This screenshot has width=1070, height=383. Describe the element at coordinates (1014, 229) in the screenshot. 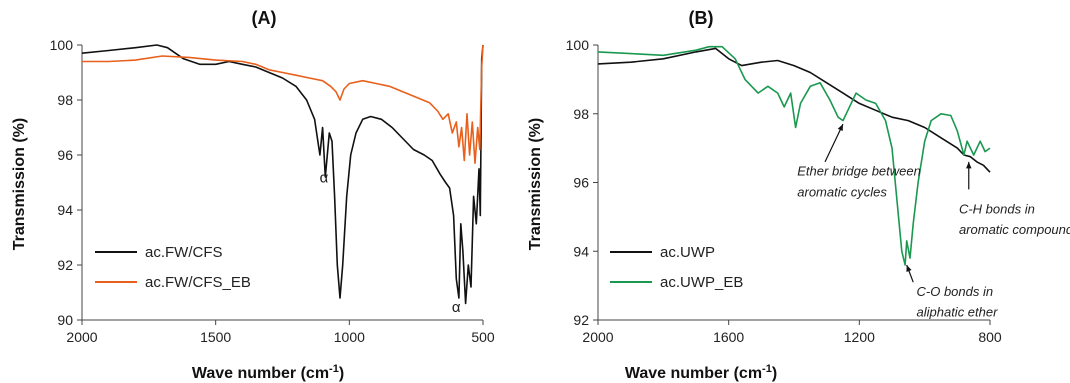

I see `panel-b-annotation-text: aromatic compounds` at that location.